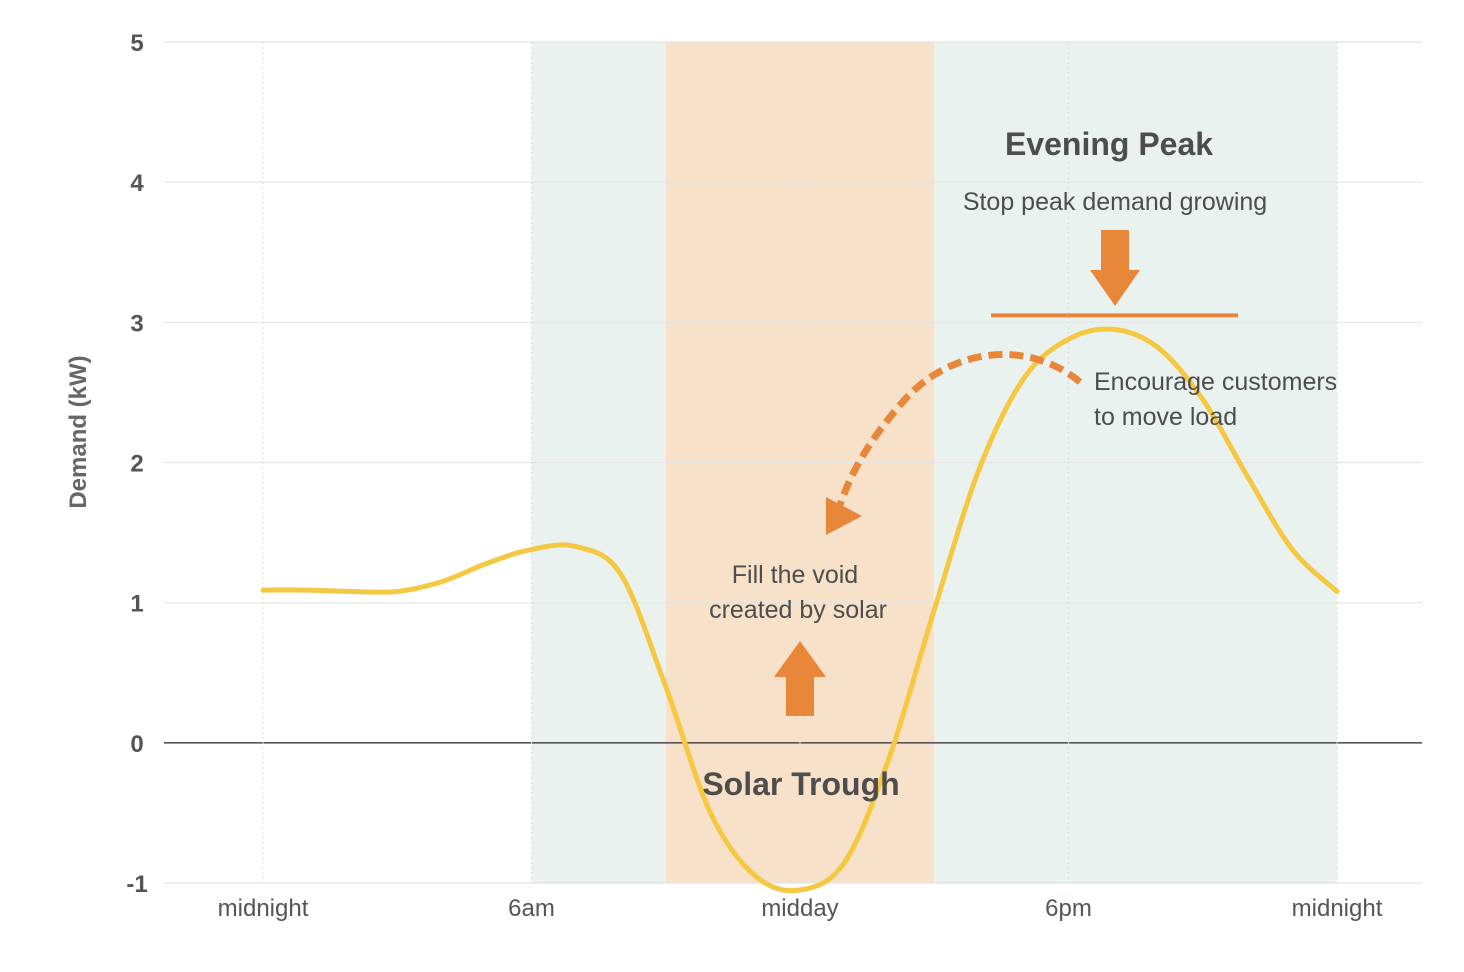 The width and height of the screenshot is (1464, 972). I want to click on fill-void-line-2: created by solar, so click(798, 610).